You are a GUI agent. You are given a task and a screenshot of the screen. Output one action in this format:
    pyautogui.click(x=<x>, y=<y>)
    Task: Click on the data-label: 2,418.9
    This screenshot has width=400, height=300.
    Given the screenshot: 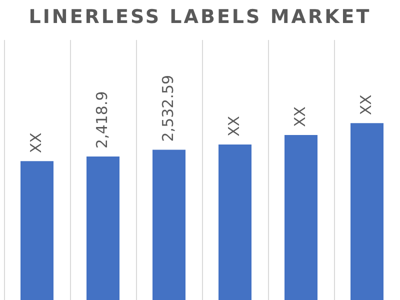 What is the action you would take?
    pyautogui.click(x=101, y=119)
    